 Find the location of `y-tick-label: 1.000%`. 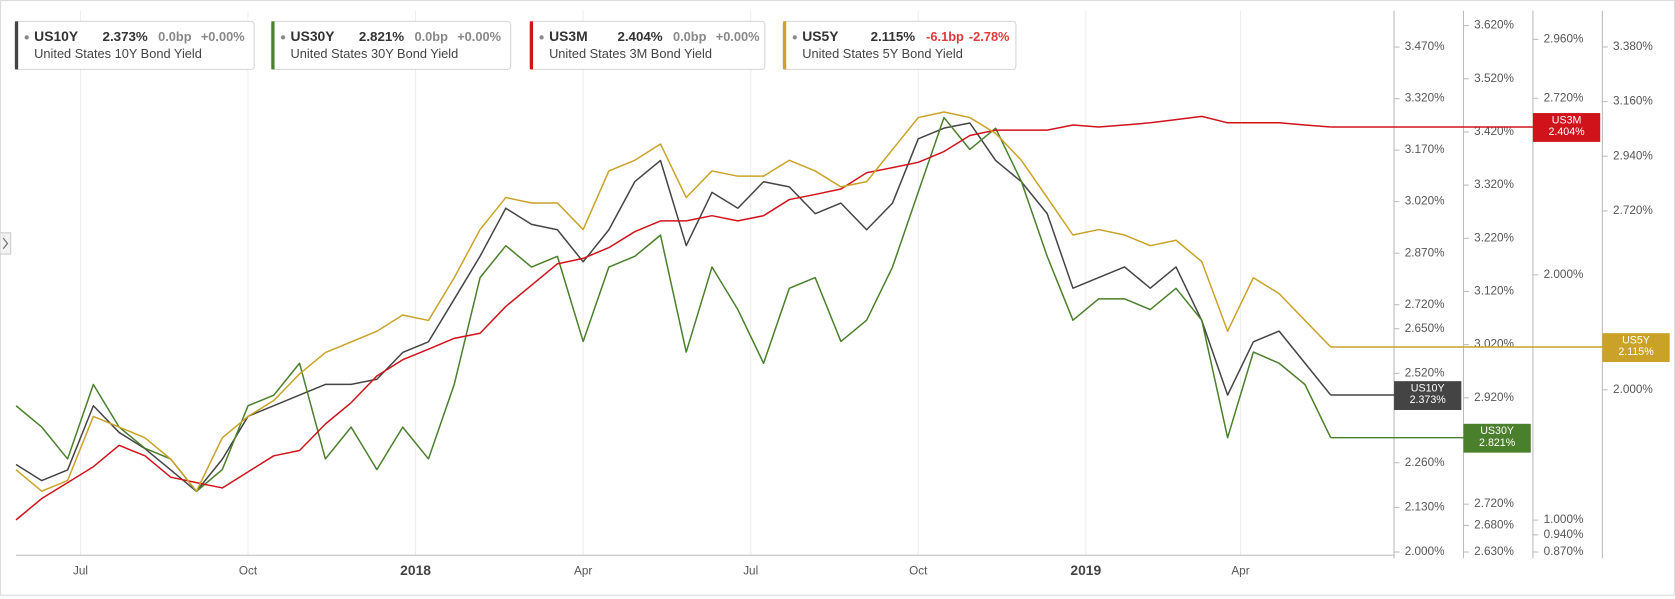

y-tick-label: 1.000% is located at coordinates (1564, 519).